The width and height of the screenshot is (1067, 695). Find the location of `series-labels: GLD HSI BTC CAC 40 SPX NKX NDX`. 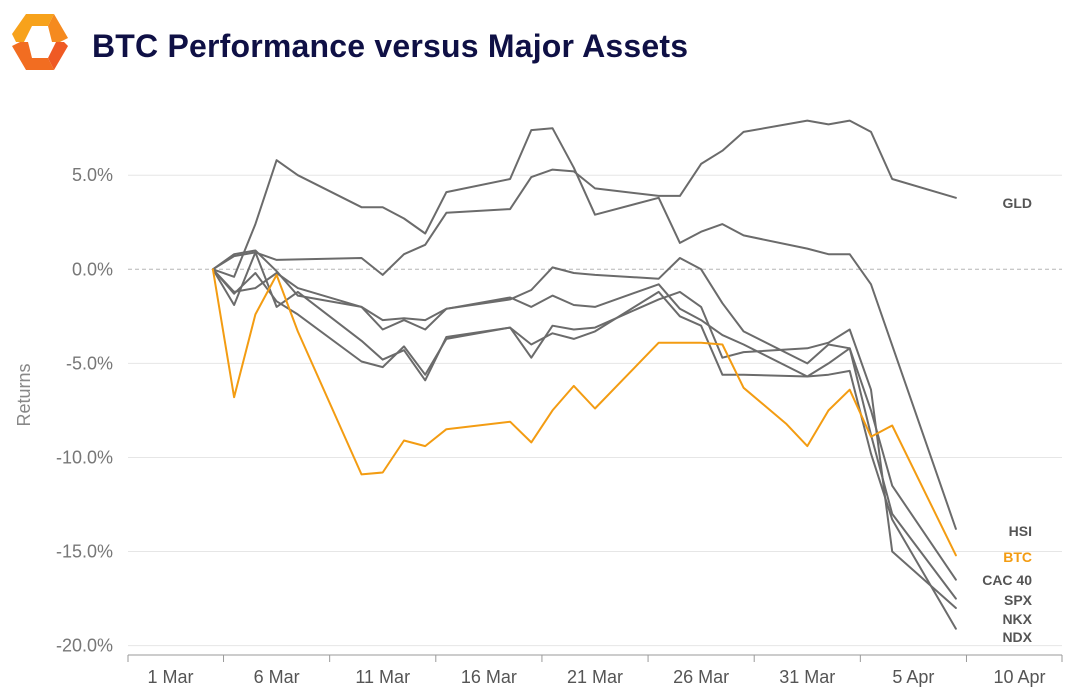

series-labels: GLD HSI BTC CAC 40 SPX NKX NDX is located at coordinates (1007, 420).